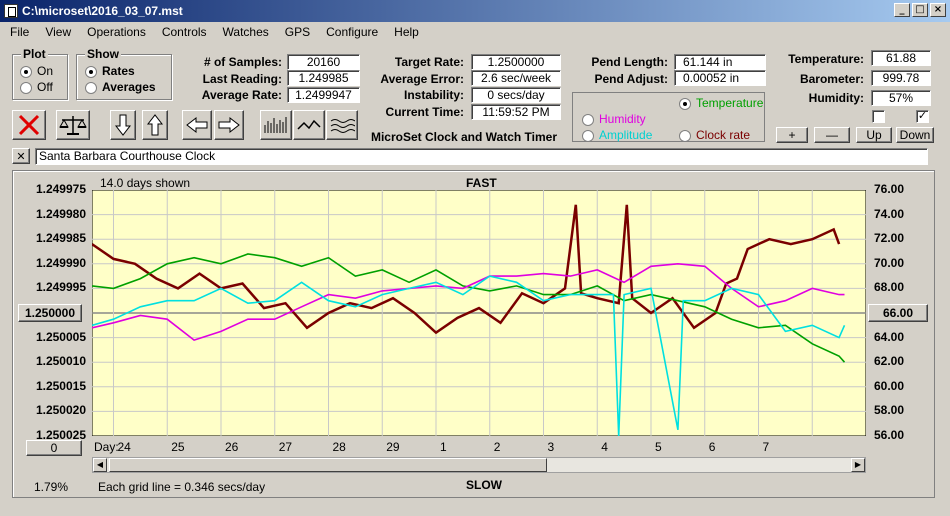  Describe the element at coordinates (878, 116) in the screenshot. I see `left-checkbox` at that location.